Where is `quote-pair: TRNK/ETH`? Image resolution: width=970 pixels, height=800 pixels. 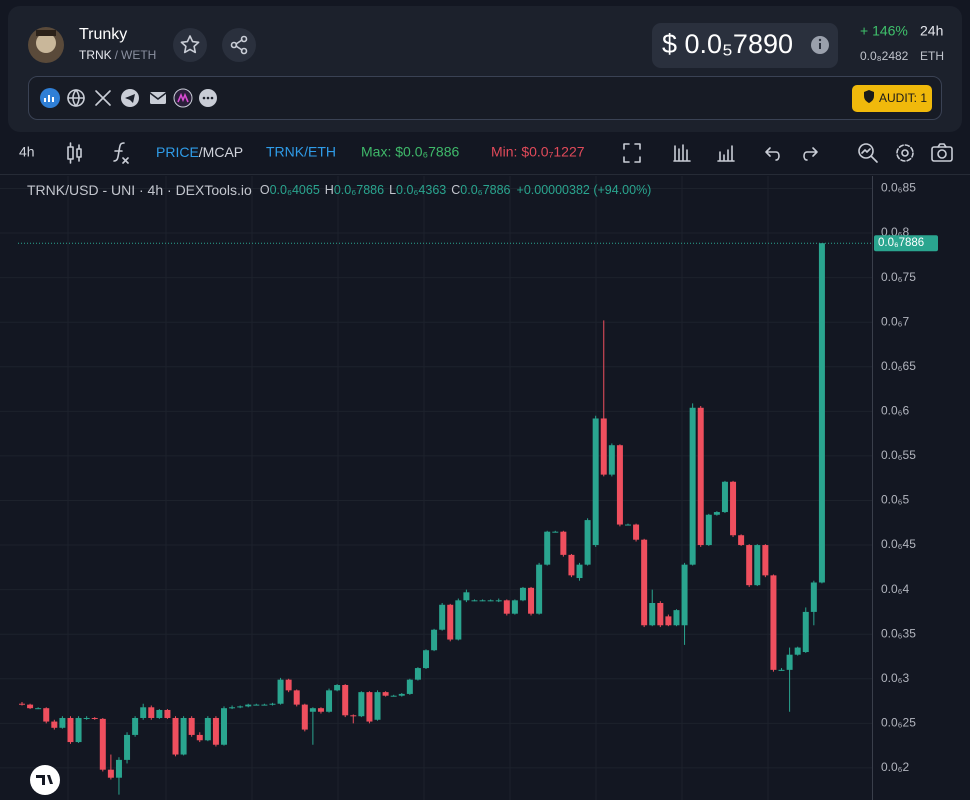 quote-pair: TRNK/ETH is located at coordinates (301, 152).